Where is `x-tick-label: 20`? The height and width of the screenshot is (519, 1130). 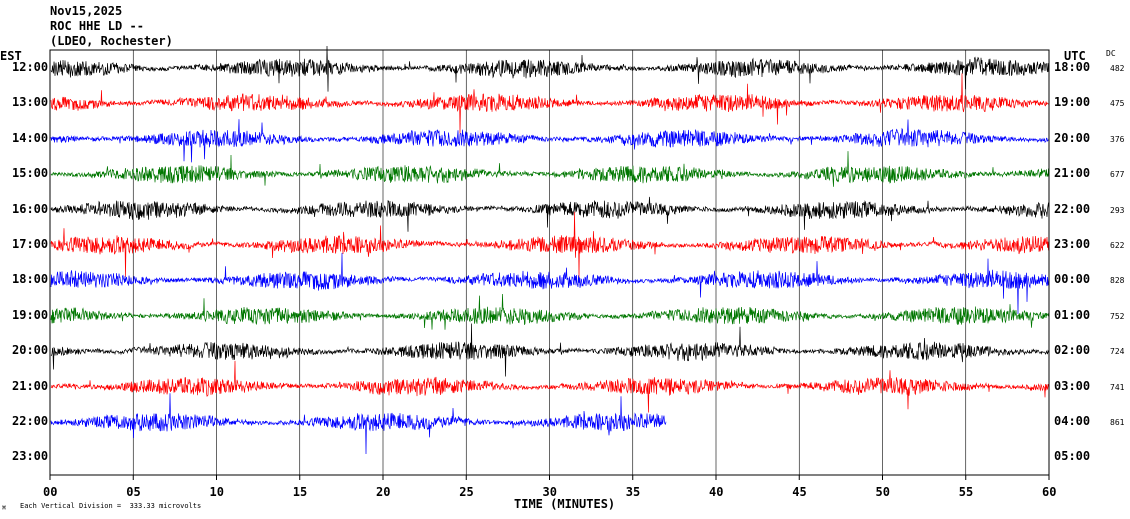 x-tick-label: 20 is located at coordinates (383, 492).